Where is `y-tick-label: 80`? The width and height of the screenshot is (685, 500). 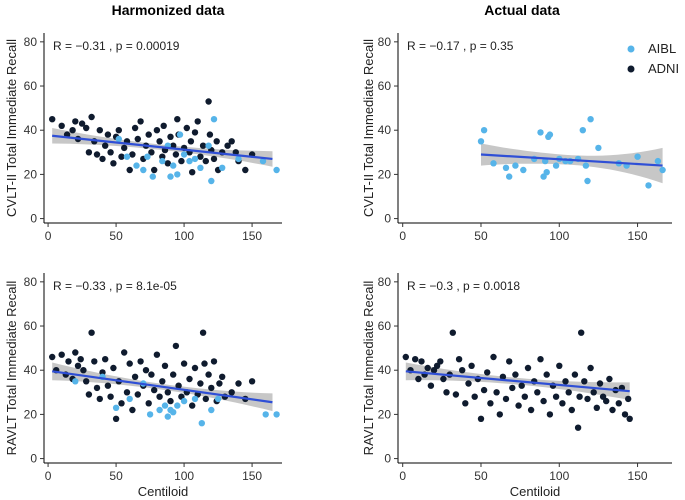 y-tick-label: 80 is located at coordinates (31, 42).